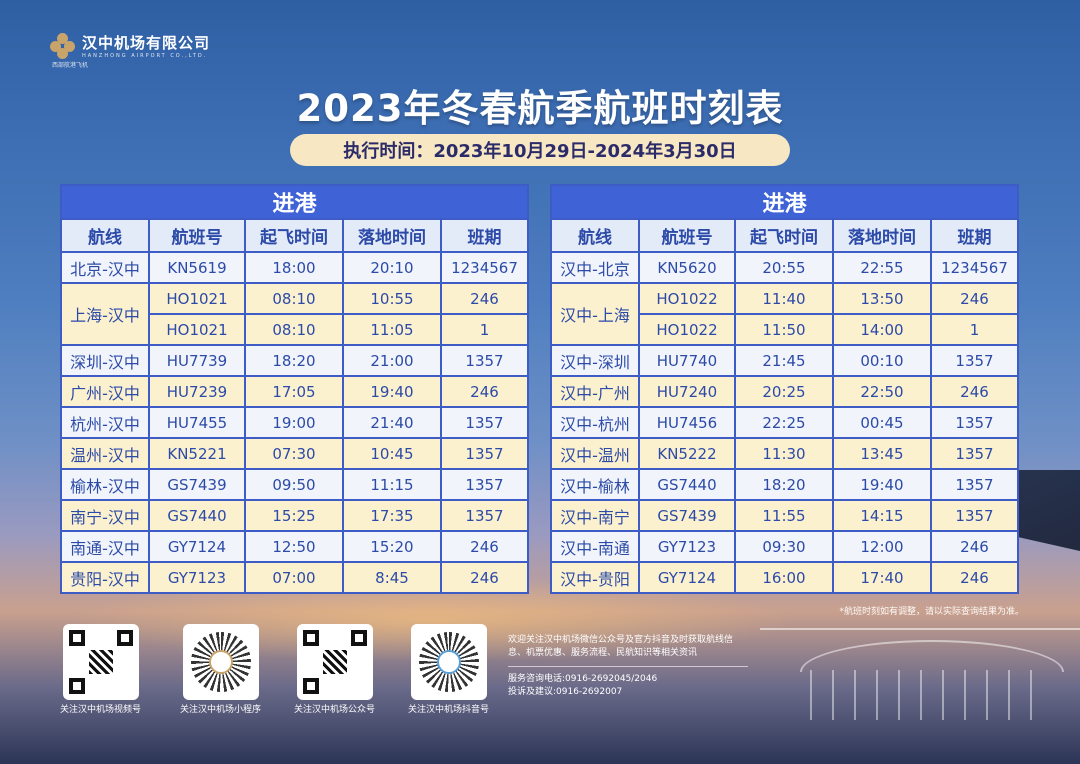 Image resolution: width=1080 pixels, height=764 pixels. I want to click on route-cell: 上海-汉中, so click(105, 314).